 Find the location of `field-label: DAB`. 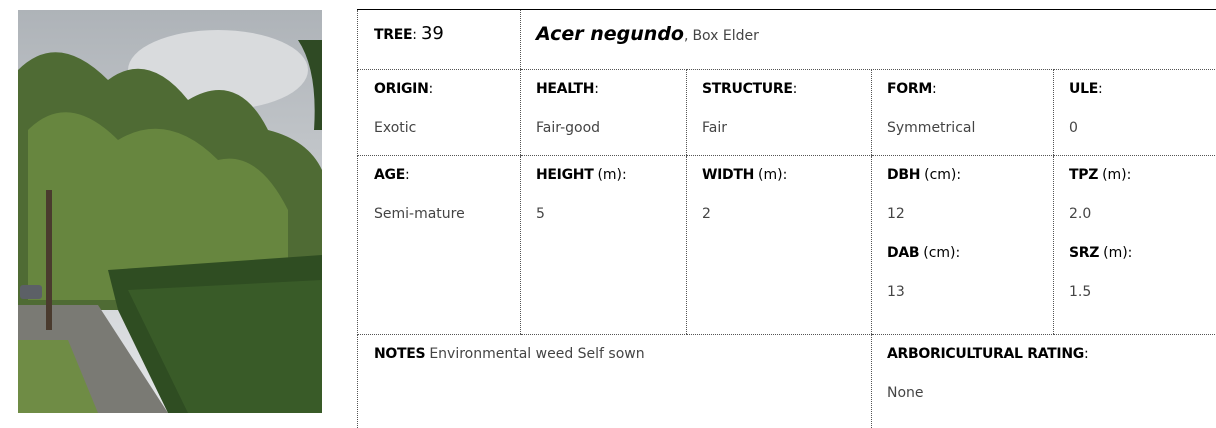

field-label: DAB is located at coordinates (903, 253).